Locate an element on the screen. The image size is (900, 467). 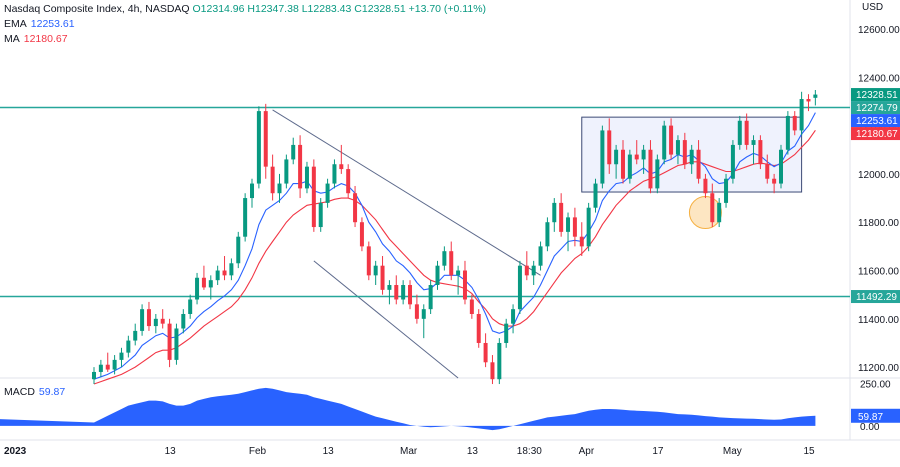
price-axis-tick: 11600.00 is located at coordinates (878, 272).